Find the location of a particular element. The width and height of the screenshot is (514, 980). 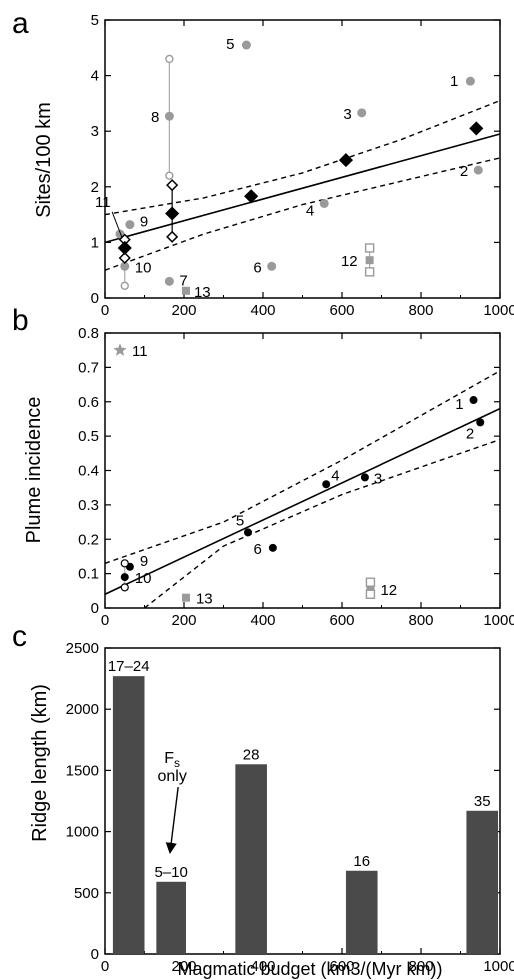

panel-b-ytick-label: 0.3 is located at coordinates (88, 505).